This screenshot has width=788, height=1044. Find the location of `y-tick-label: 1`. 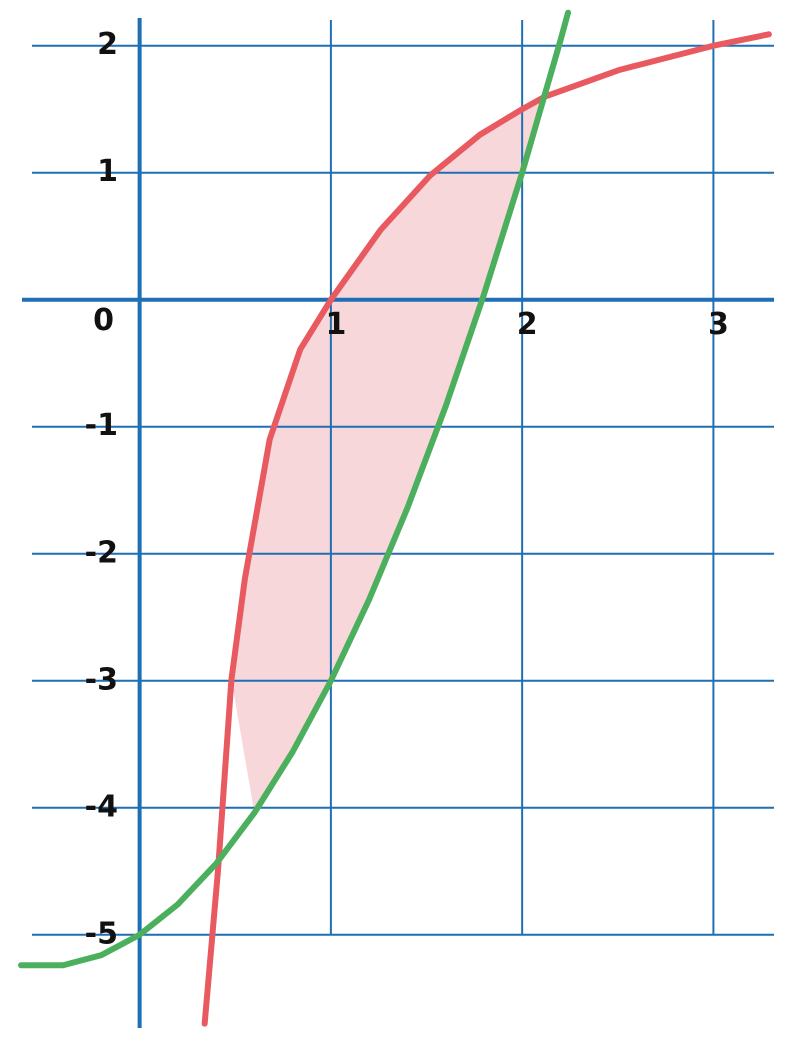

y-tick-label: 1 is located at coordinates (107, 171).